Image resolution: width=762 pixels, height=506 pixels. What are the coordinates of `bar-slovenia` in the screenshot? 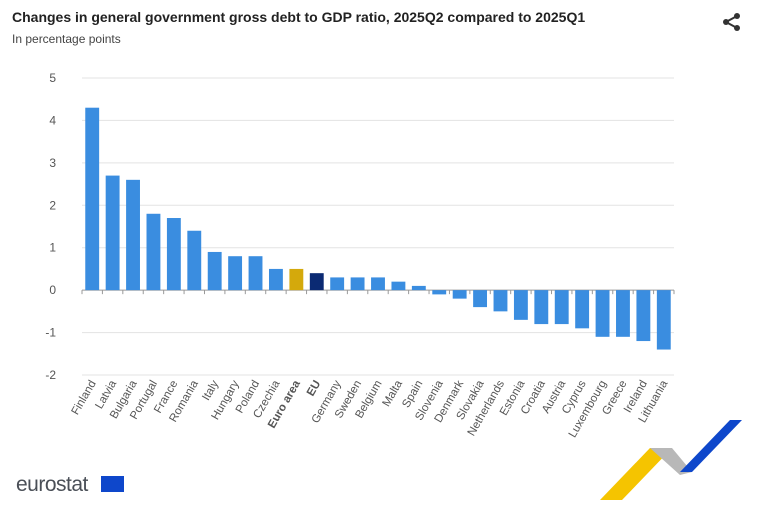 It's located at (439, 292).